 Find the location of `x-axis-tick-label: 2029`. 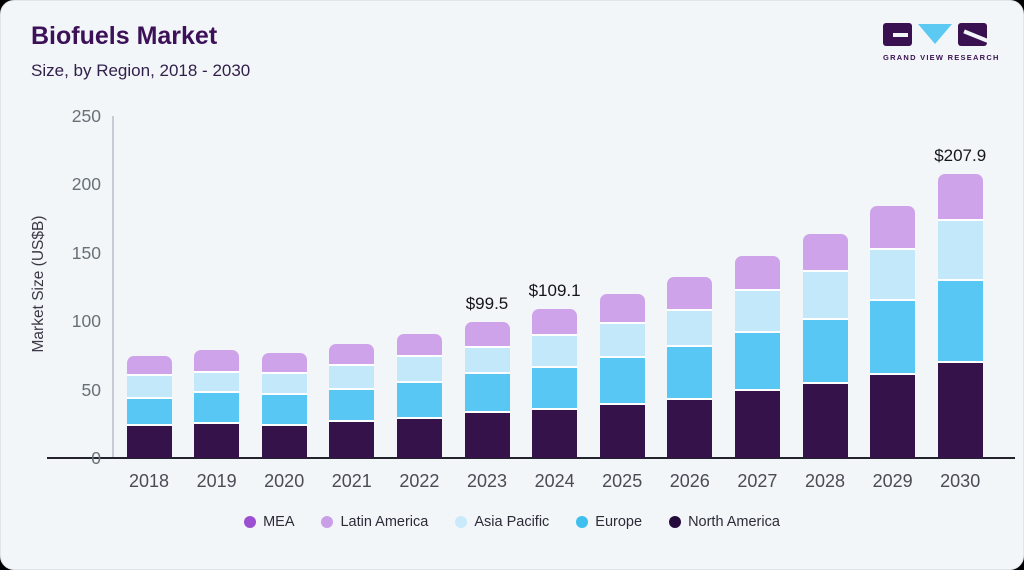

x-axis-tick-label: 2029 is located at coordinates (892, 481).